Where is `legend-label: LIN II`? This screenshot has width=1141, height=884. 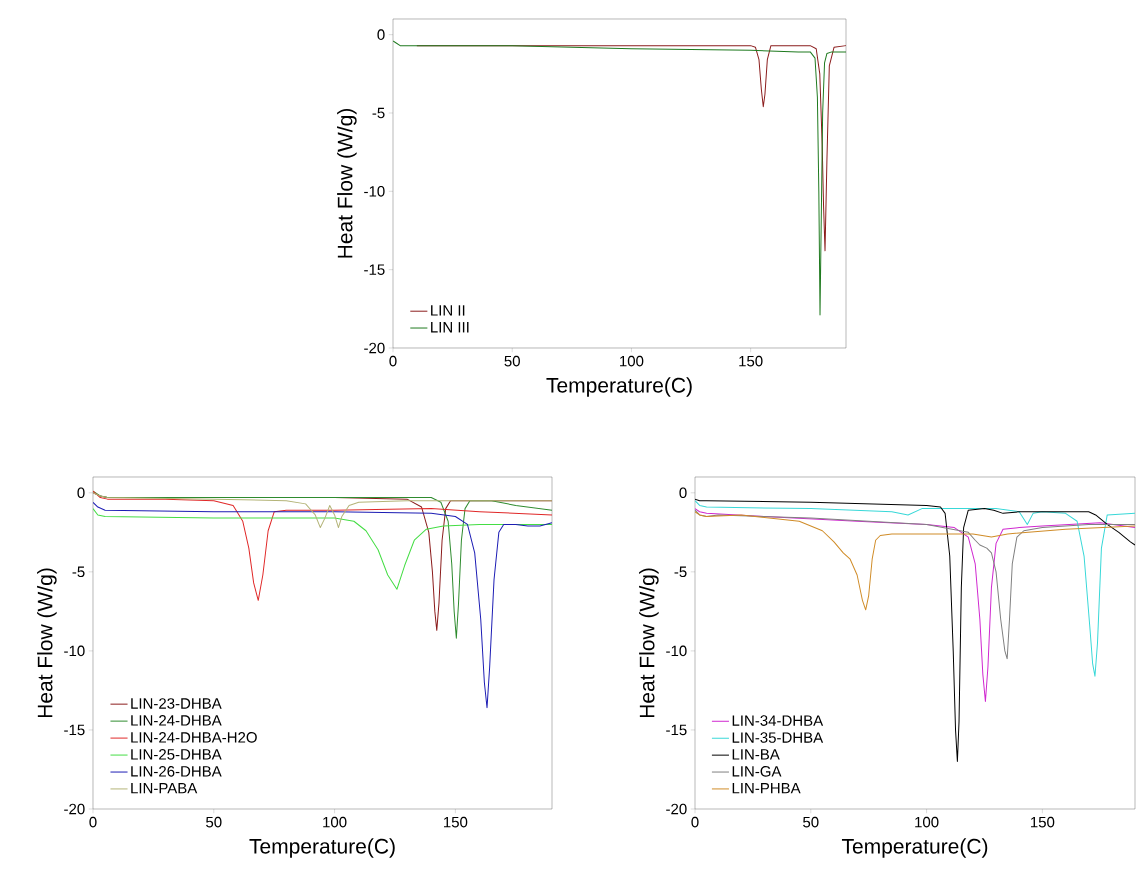
legend-label: LIN II is located at coordinates (448, 310).